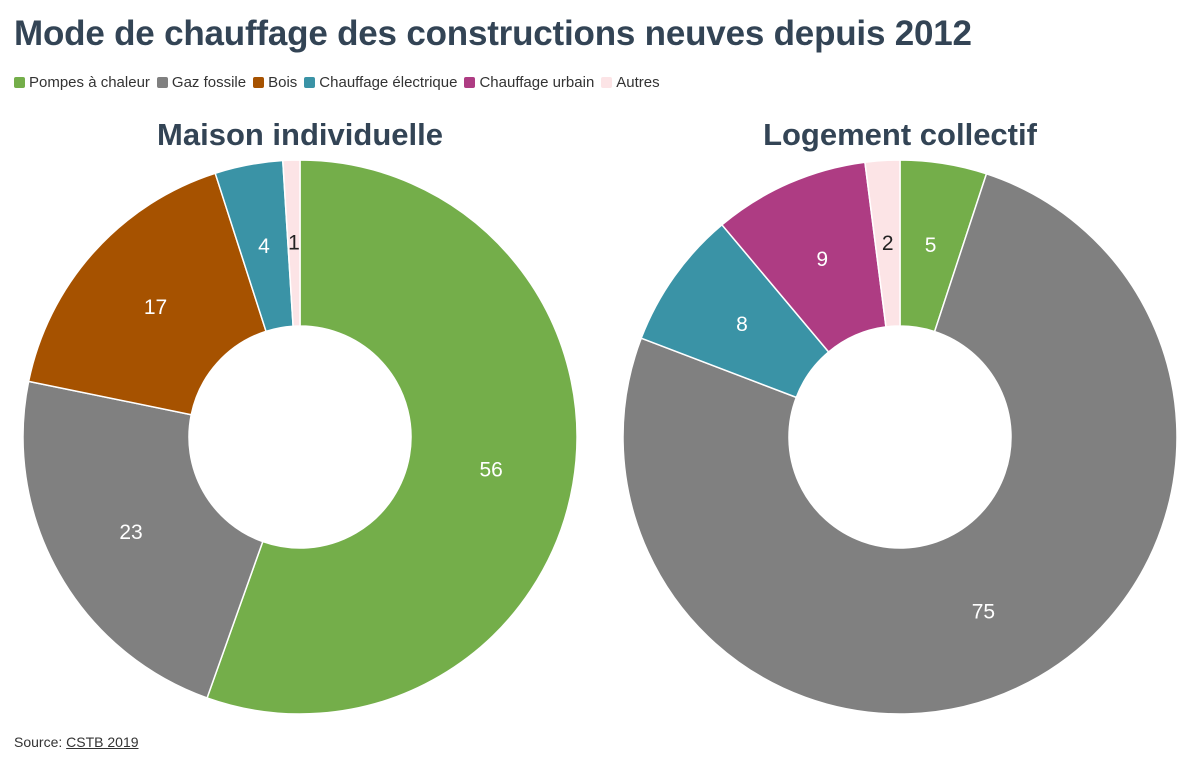 The width and height of the screenshot is (1200, 764). What do you see at coordinates (300, 134) in the screenshot?
I see `chart-title: Maison individuelle` at bounding box center [300, 134].